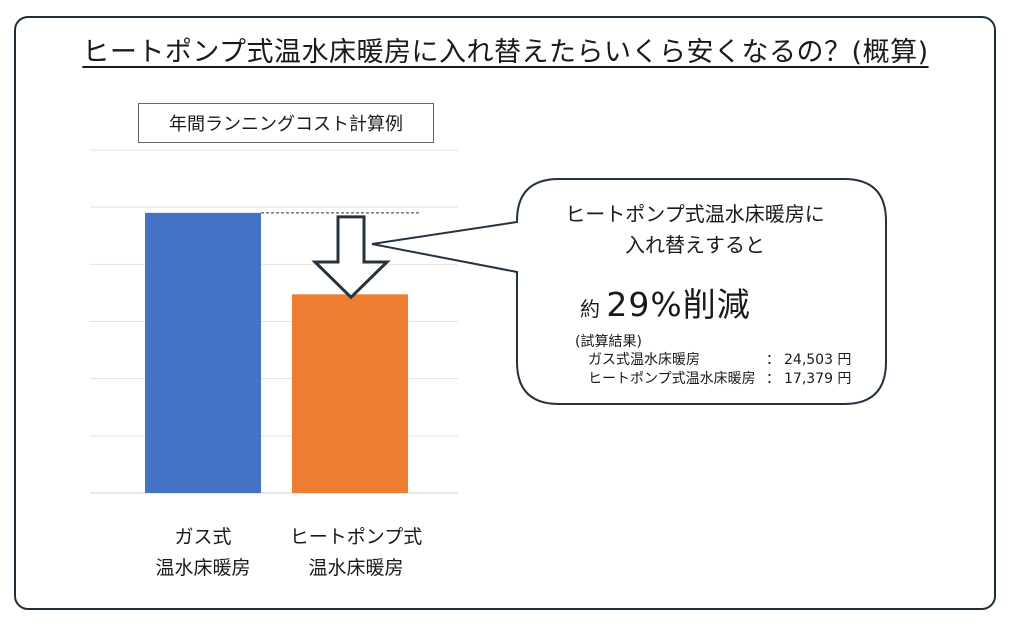 The height and width of the screenshot is (626, 1011). Describe the element at coordinates (733, 359) in the screenshot. I see `result-row-gas: ガス式温水床暖房 ： 24,503 円` at that location.